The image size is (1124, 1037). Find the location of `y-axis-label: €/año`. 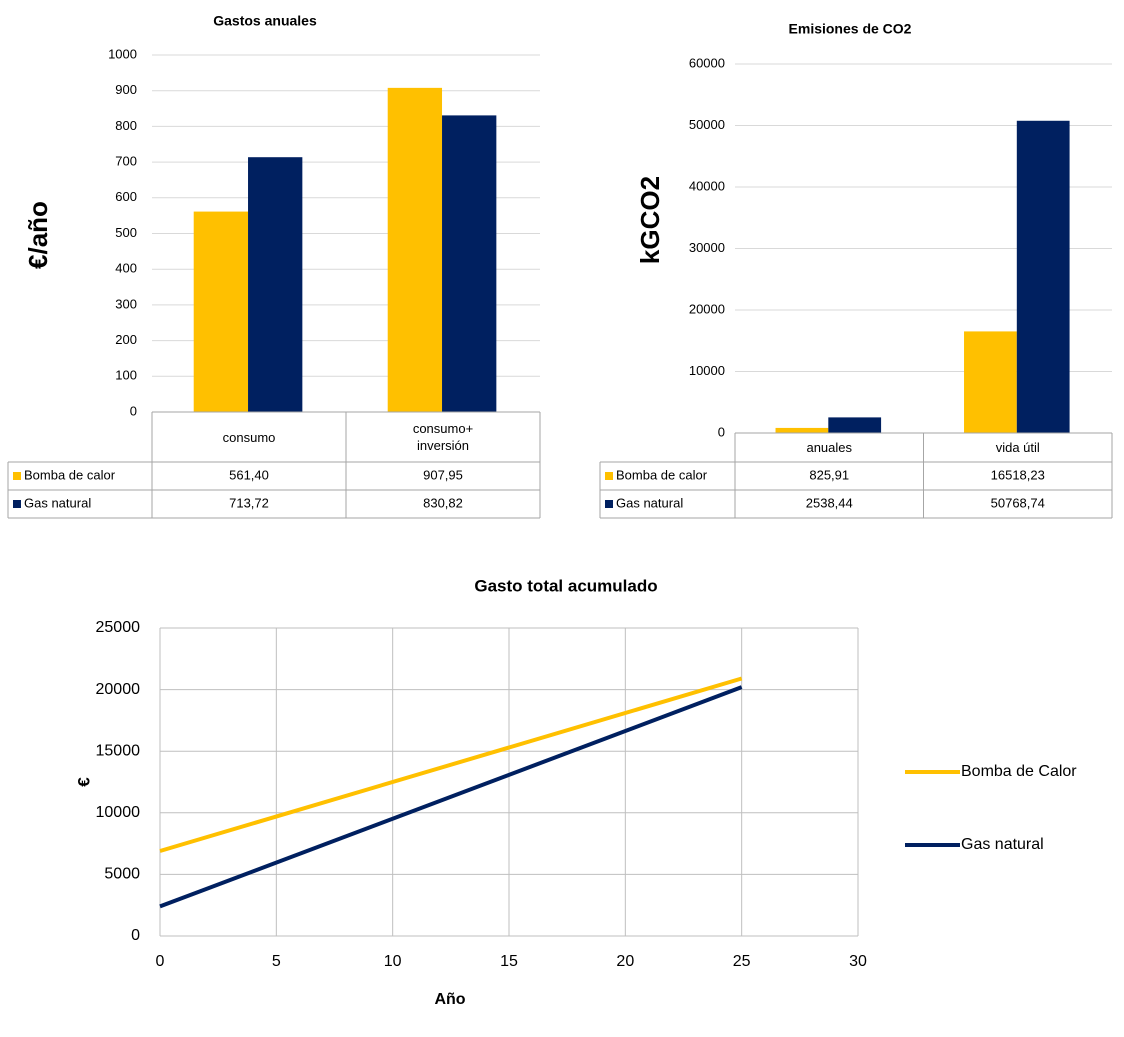

y-axis-label: €/año is located at coordinates (38, 235).